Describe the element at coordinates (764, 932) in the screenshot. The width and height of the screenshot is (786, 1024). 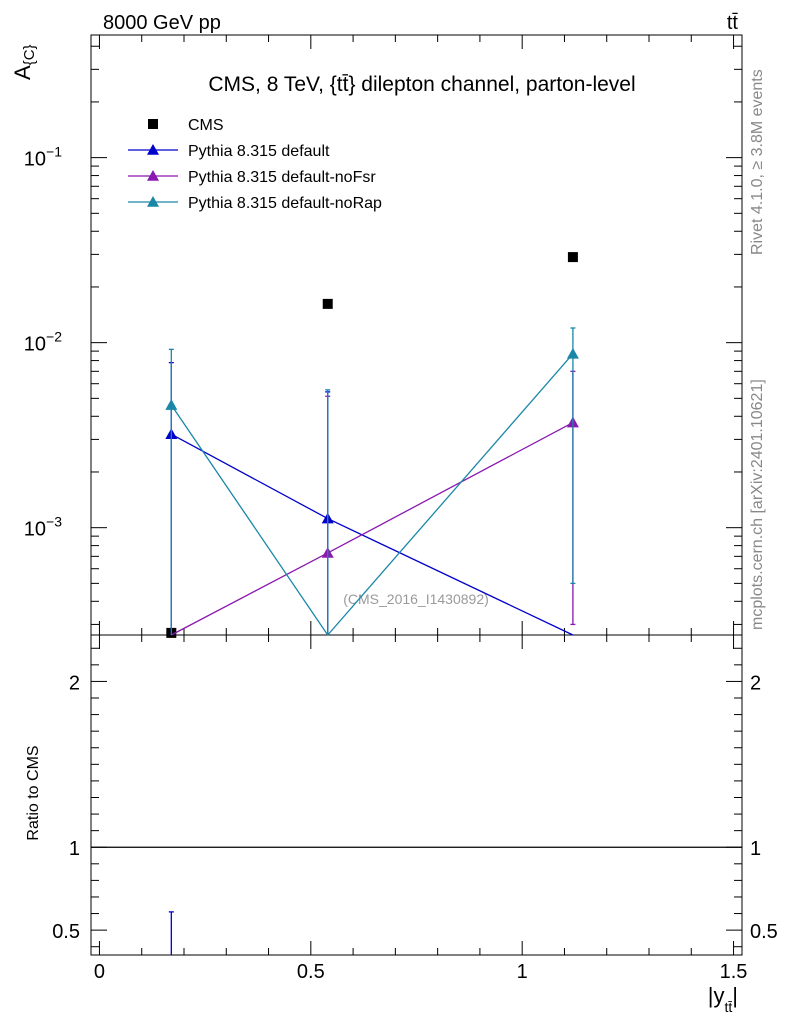
I see `ratio-y-tick-label-right: 0.5` at that location.